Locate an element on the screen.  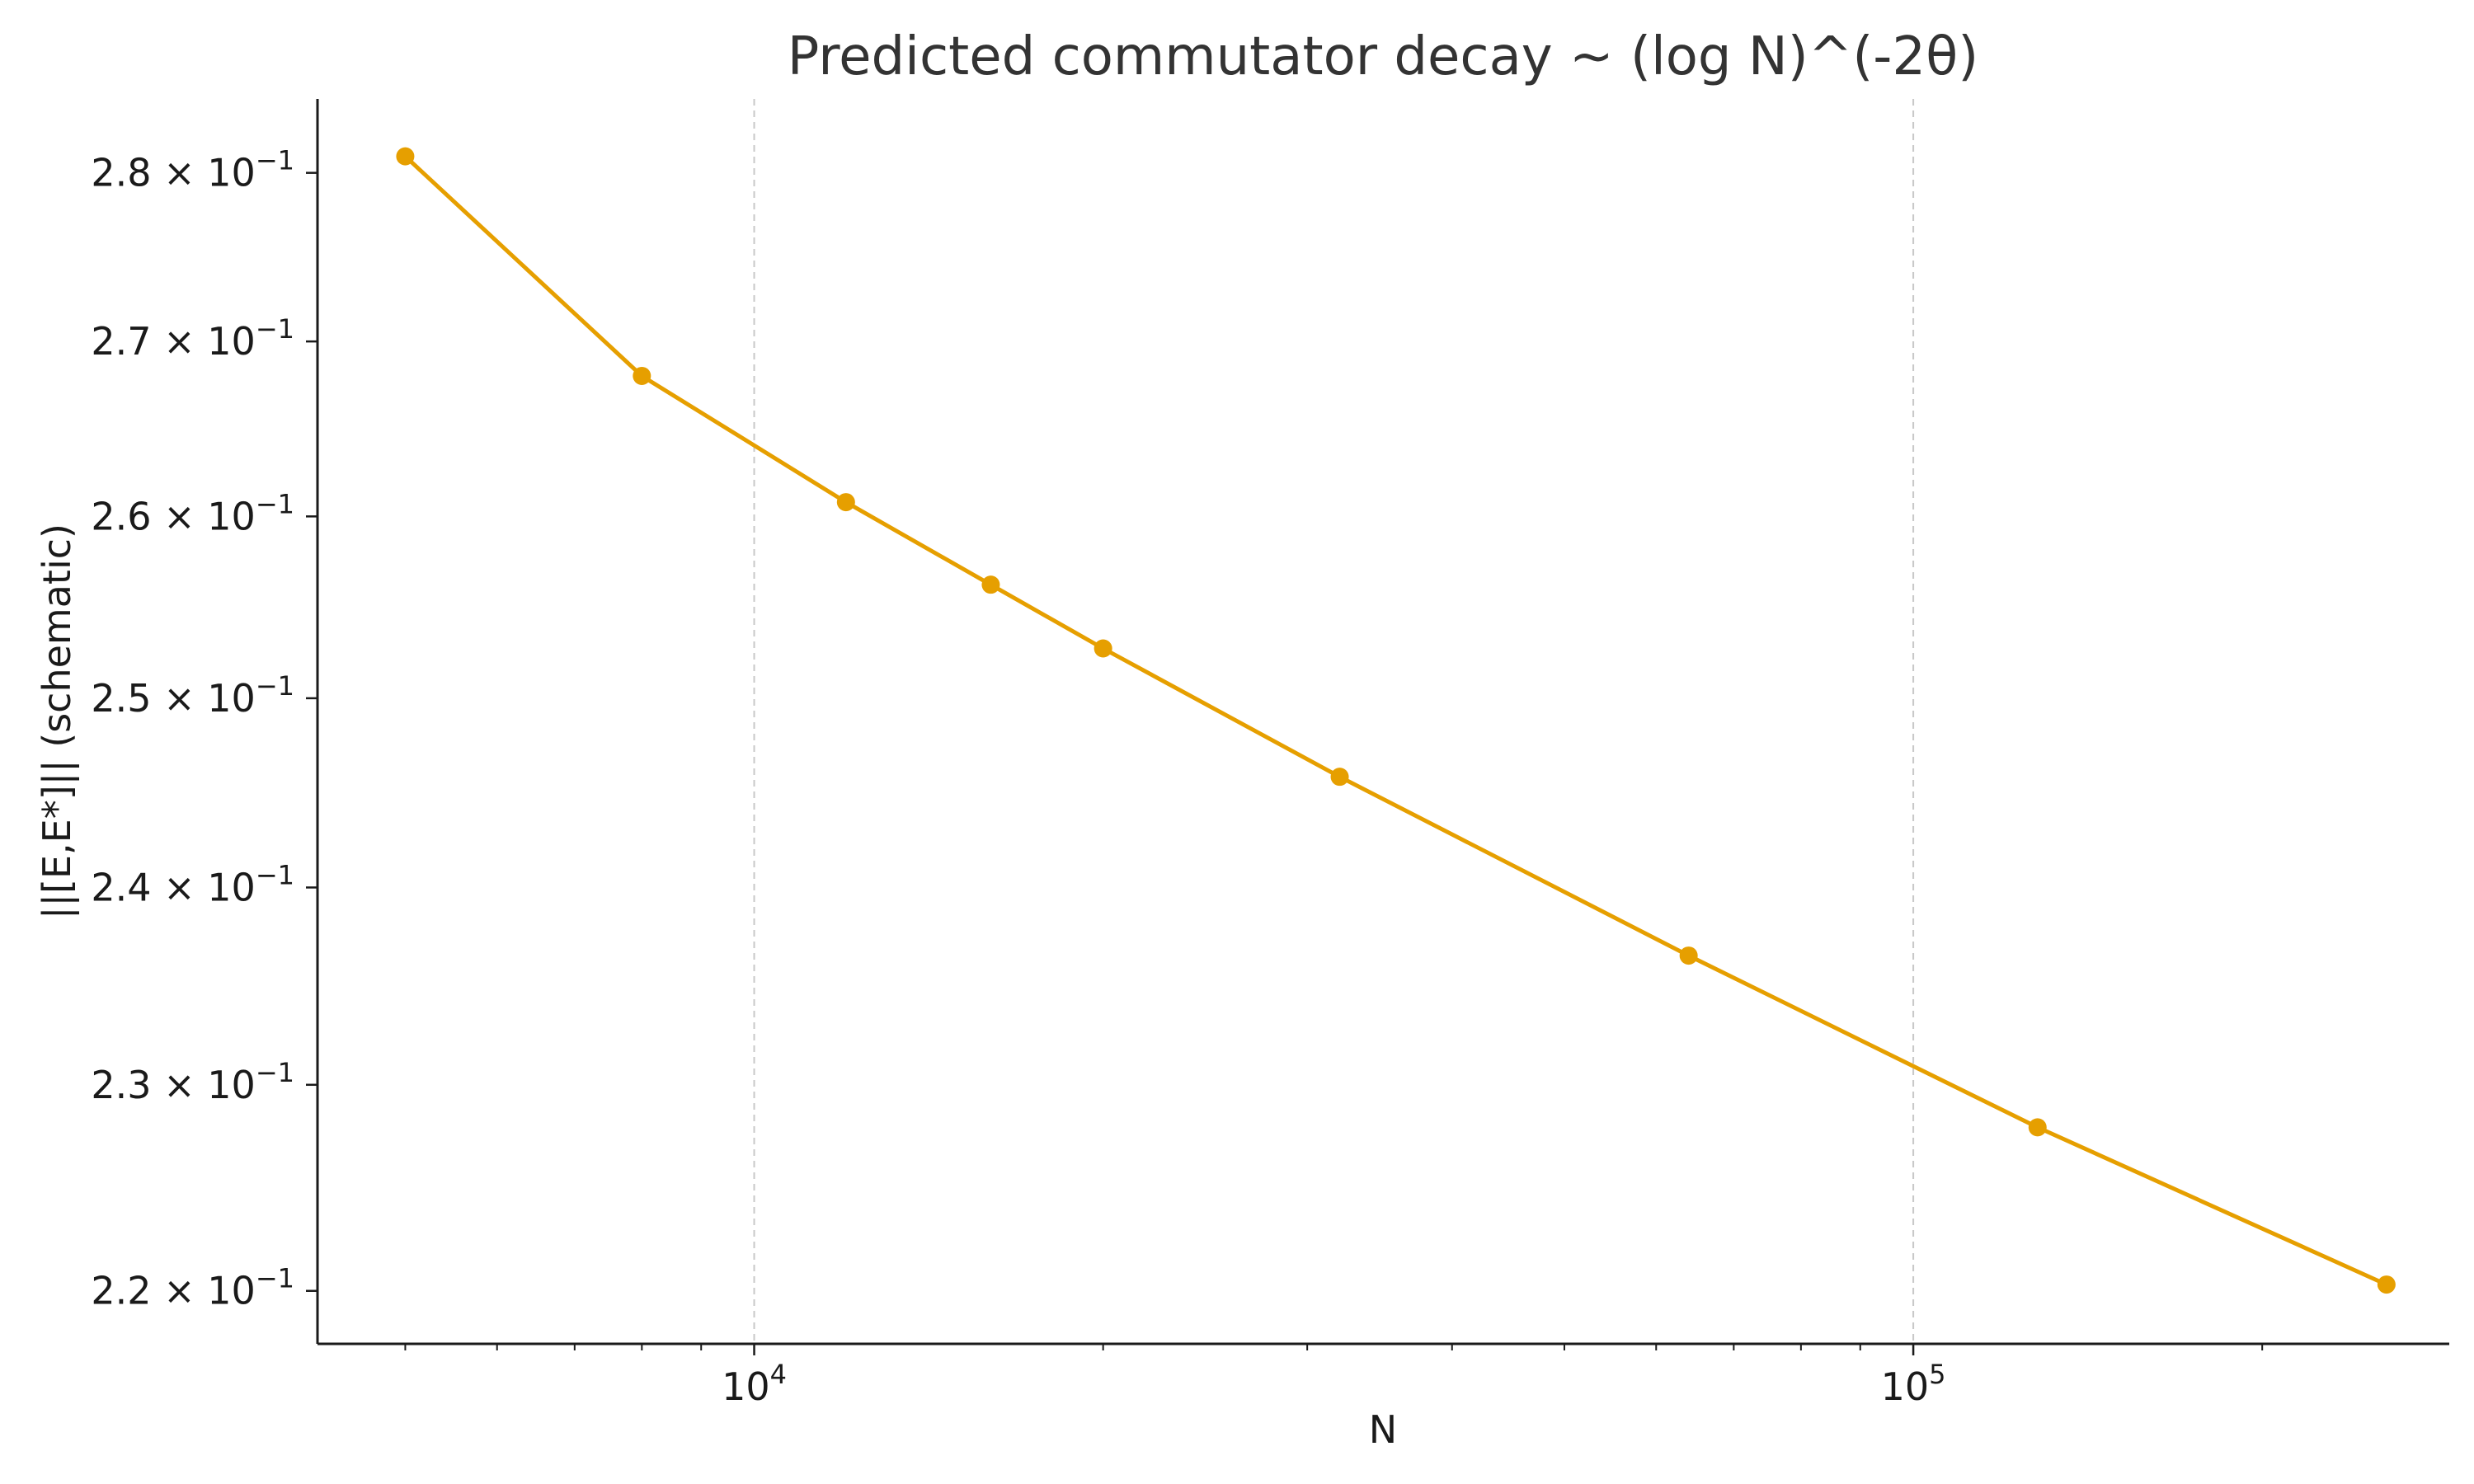
y-tick-label: 2.6 × 10⁻¹ is located at coordinates (192, 513).